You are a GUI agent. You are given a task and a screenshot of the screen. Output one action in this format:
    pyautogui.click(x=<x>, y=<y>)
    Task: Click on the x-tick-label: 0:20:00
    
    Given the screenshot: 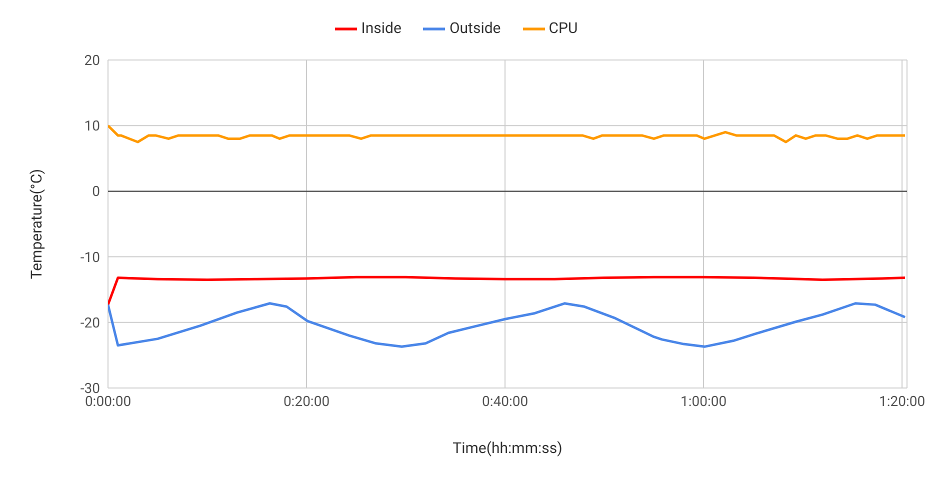 What is the action you would take?
    pyautogui.click(x=306, y=402)
    